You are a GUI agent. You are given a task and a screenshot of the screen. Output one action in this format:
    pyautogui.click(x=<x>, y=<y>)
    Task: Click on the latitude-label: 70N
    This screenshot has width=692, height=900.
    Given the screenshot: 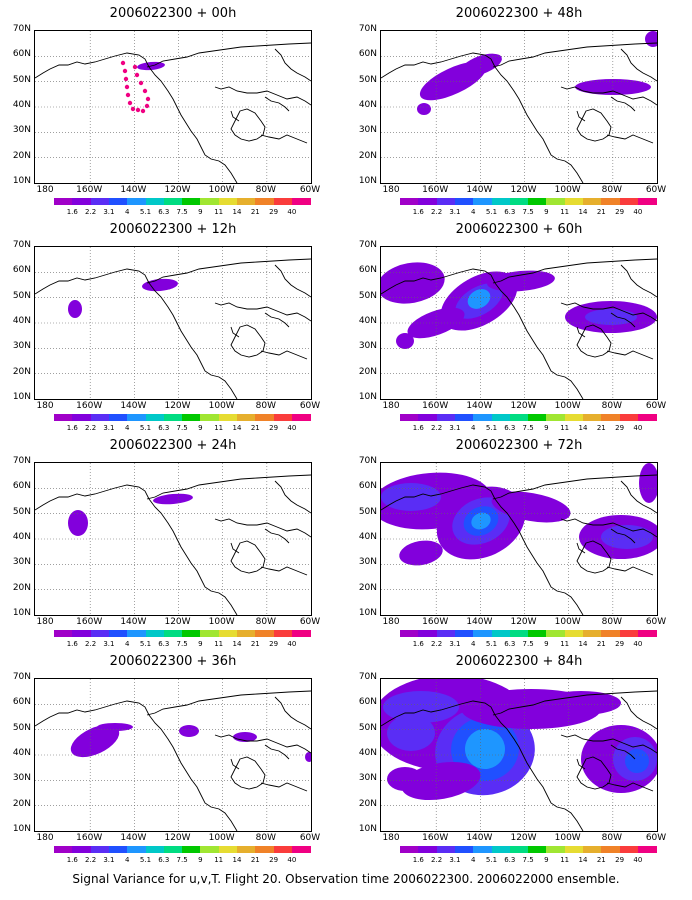 What is the action you would take?
    pyautogui.click(x=21, y=245)
    